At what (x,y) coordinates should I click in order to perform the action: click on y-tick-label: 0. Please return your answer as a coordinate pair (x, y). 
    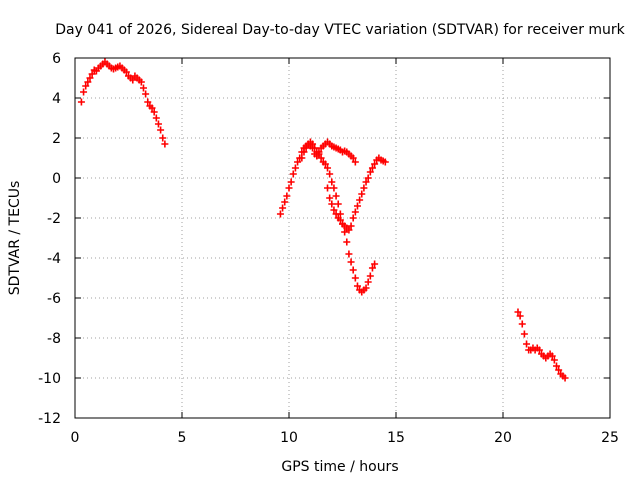
    Looking at the image, I should click on (56, 179).